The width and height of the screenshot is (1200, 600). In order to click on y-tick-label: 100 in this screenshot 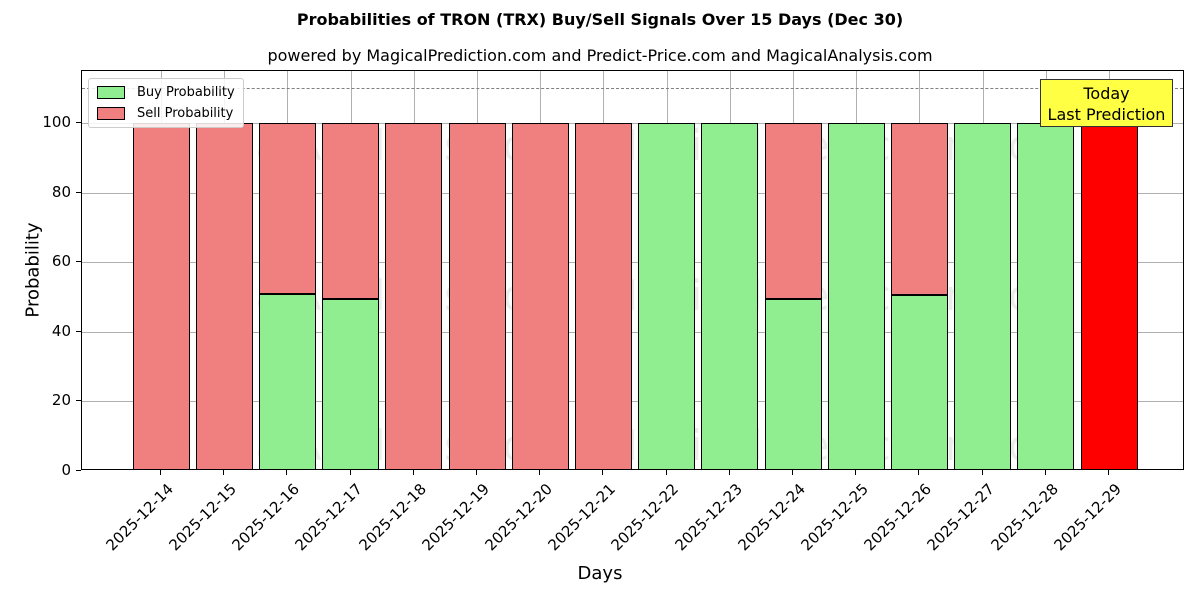, I will do `click(56, 122)`.